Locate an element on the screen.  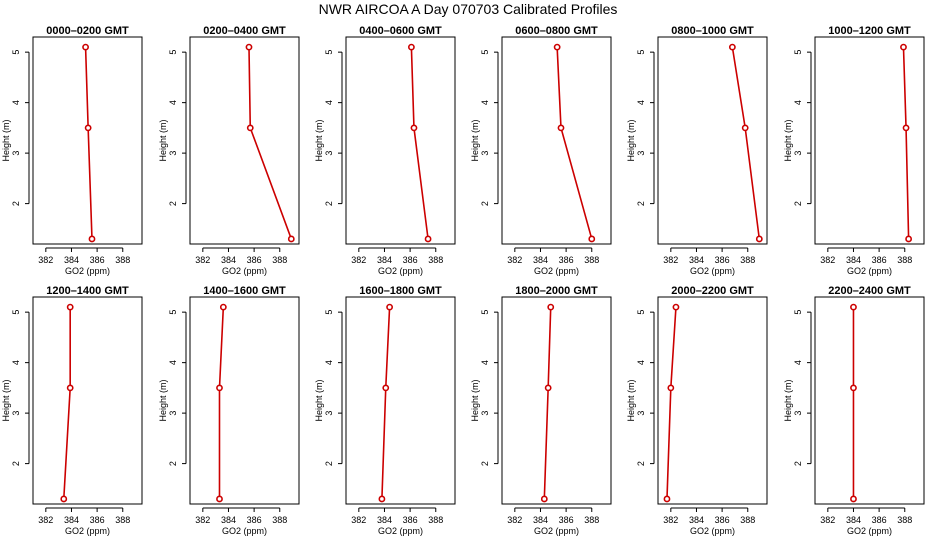
panel-8-x-tick-label-3: 386 is located at coordinates (254, 520).